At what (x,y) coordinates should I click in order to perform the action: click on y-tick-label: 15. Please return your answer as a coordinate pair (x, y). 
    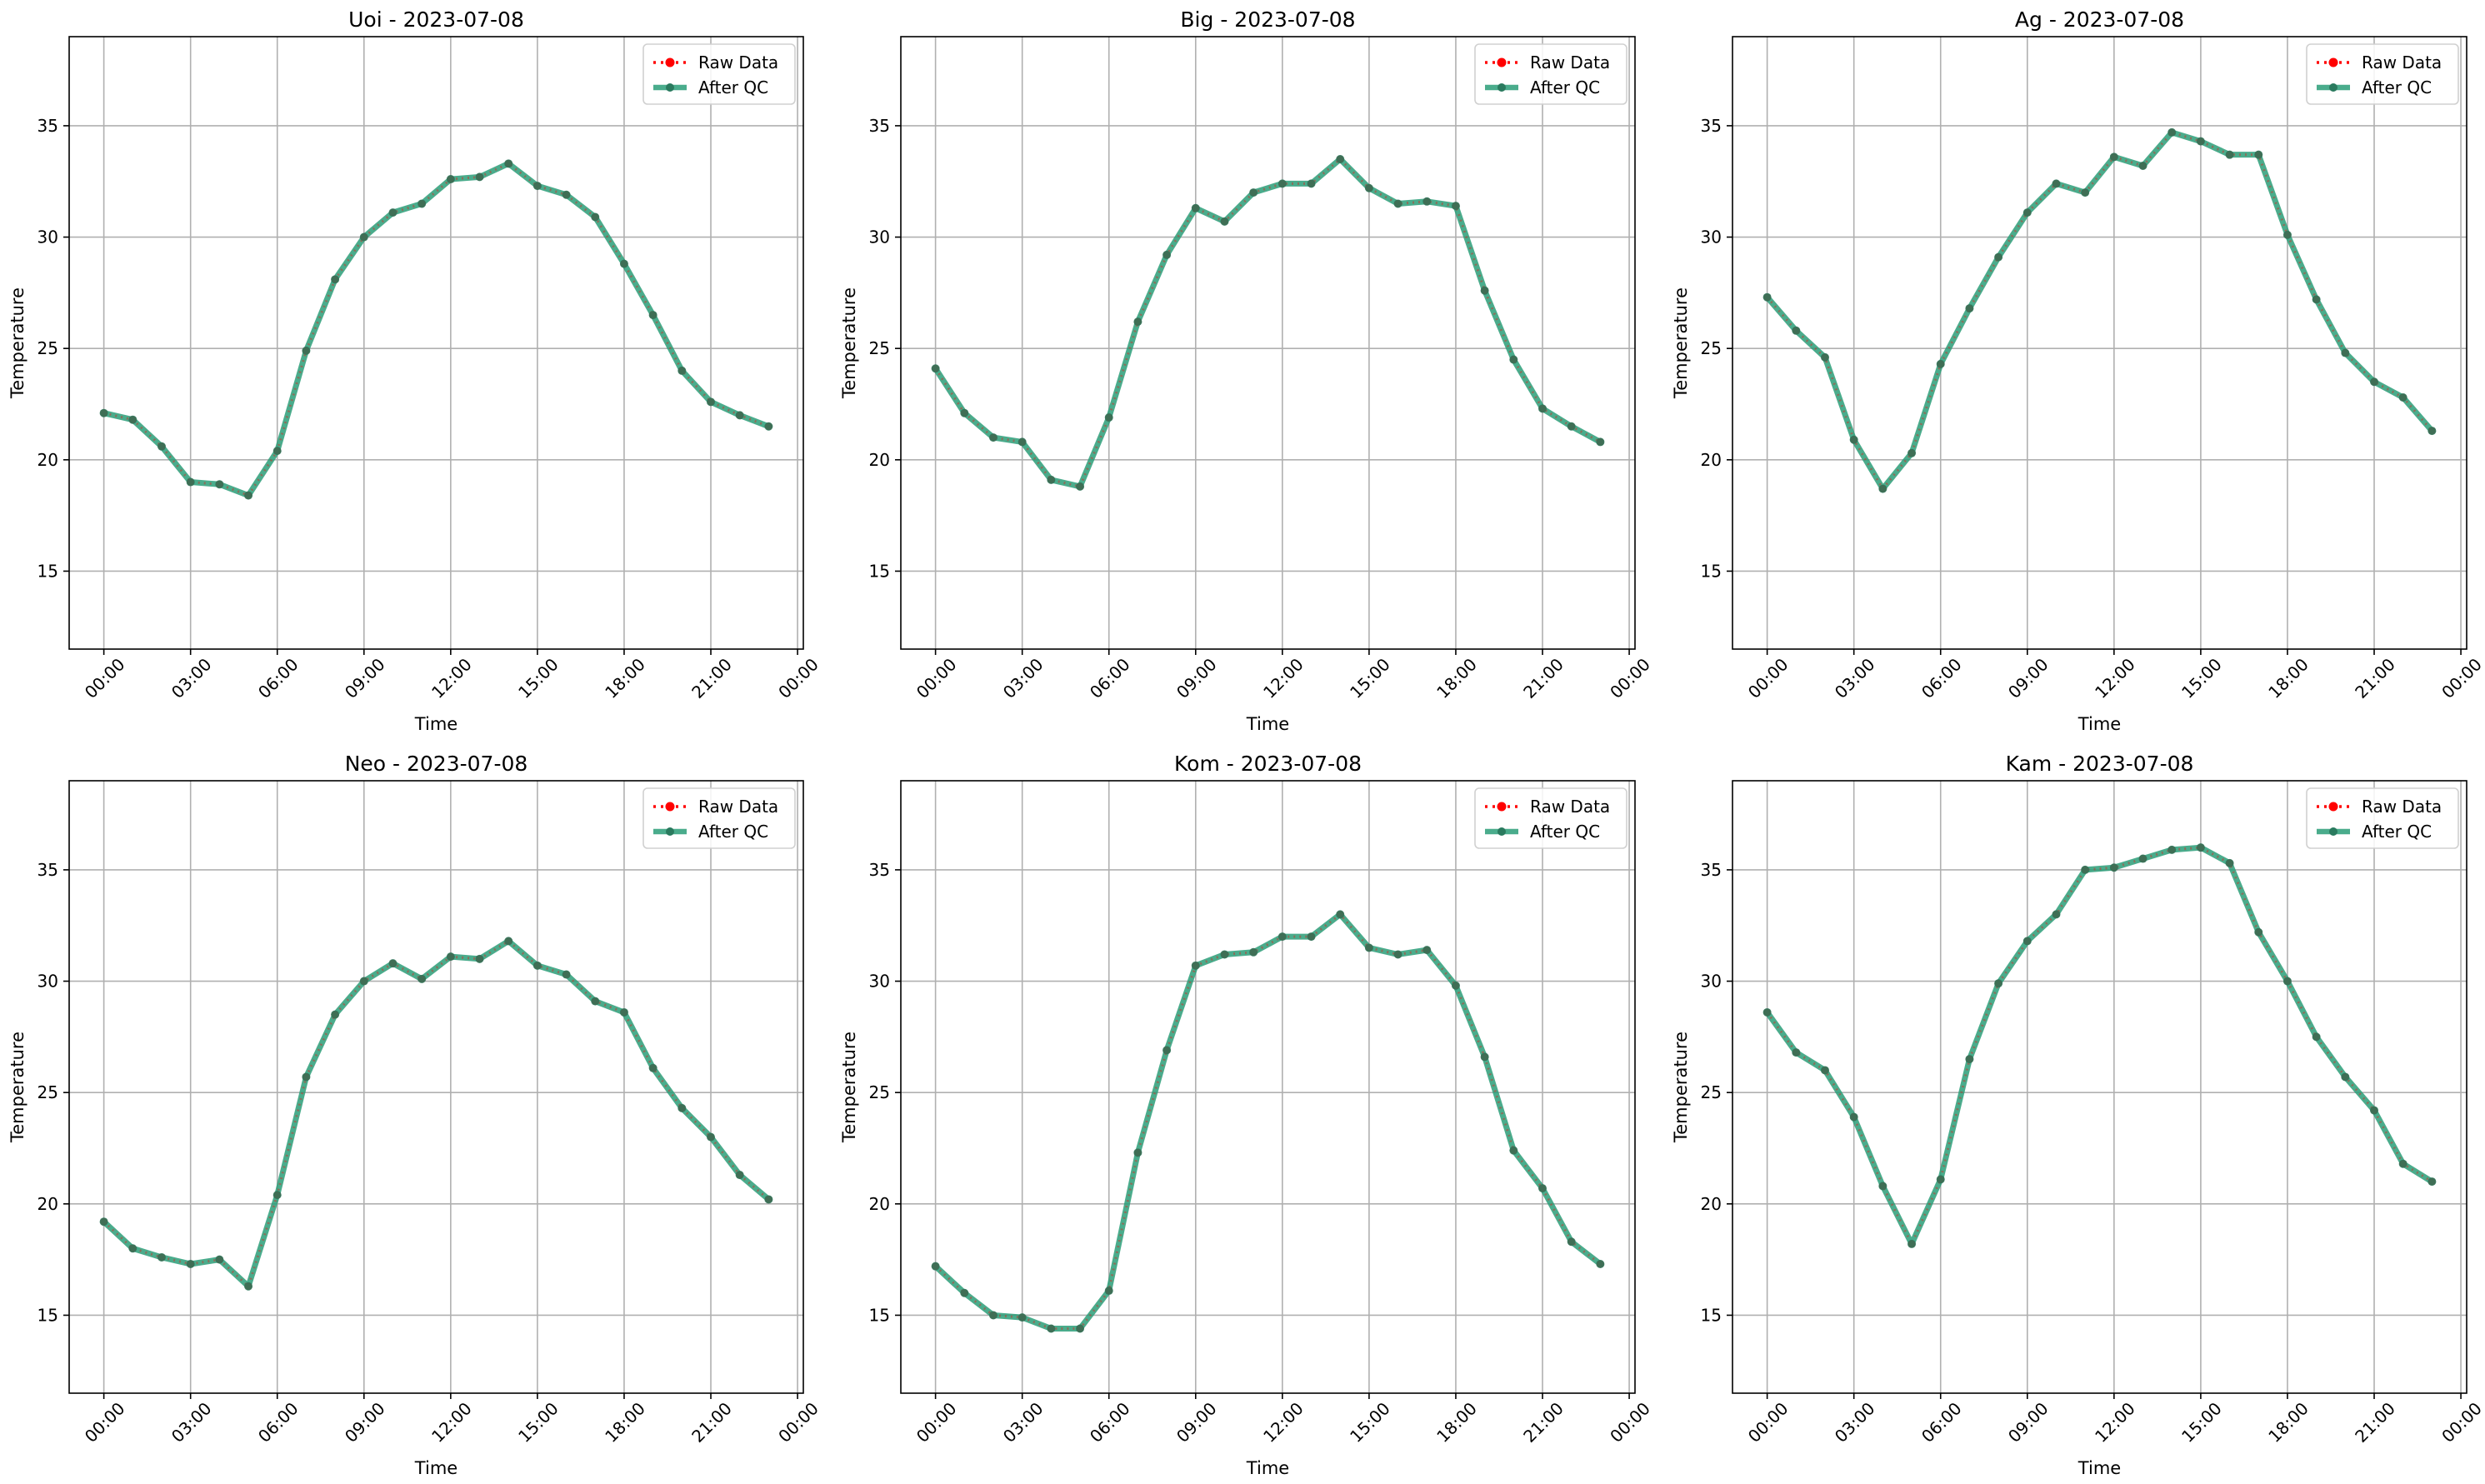
    Looking at the image, I should click on (879, 571).